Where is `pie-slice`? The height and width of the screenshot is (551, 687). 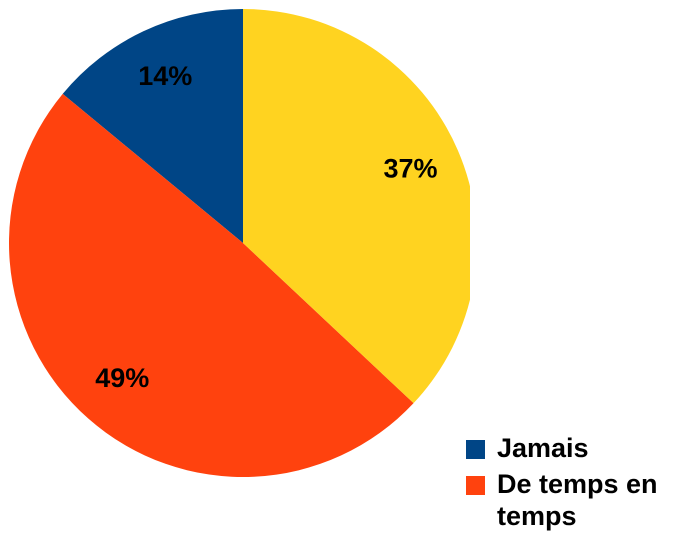
pie-slice is located at coordinates (152, 126).